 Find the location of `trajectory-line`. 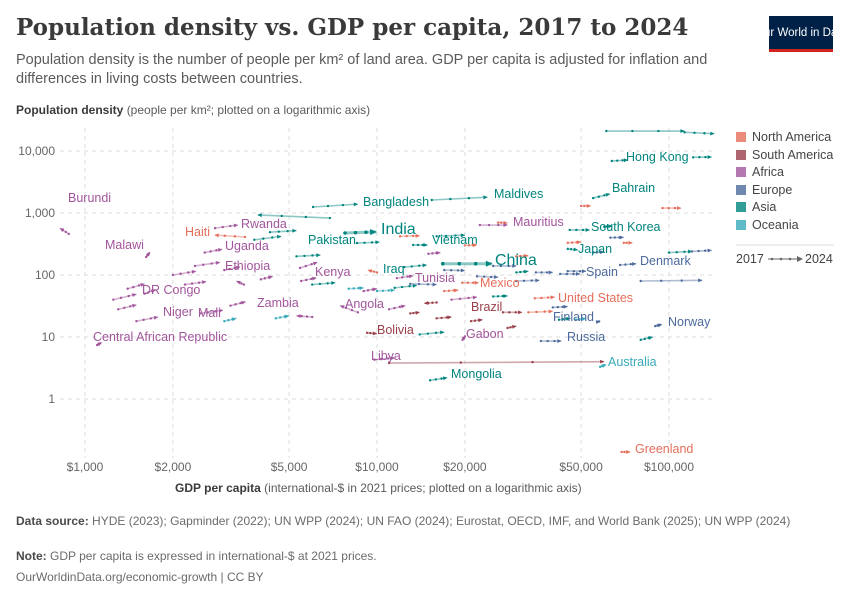

trajectory-line is located at coordinates (432, 333).